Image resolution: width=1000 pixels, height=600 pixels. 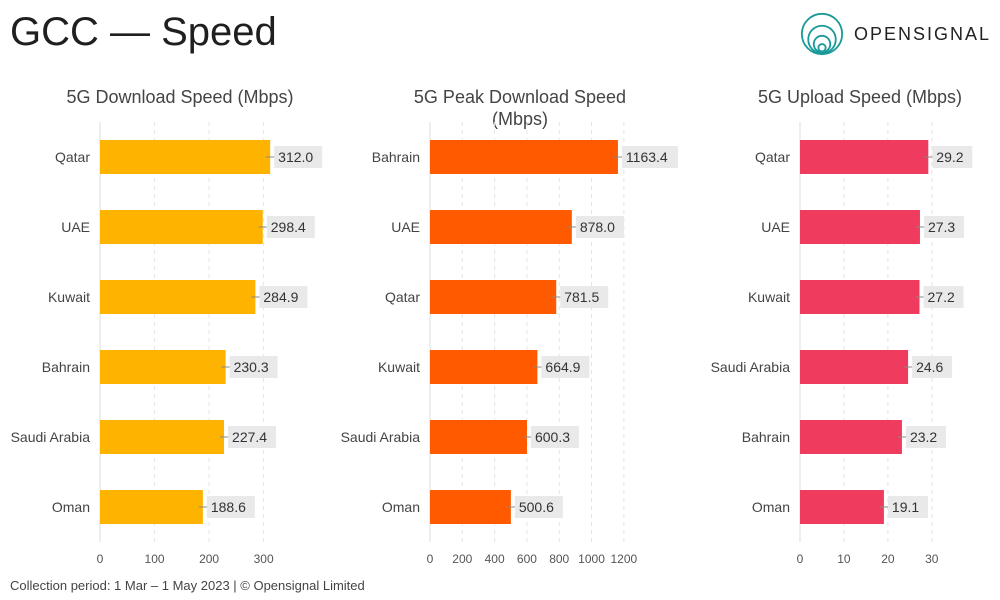 I want to click on panel-title-download: 5G Download Speed (Mbps), so click(x=180, y=97).